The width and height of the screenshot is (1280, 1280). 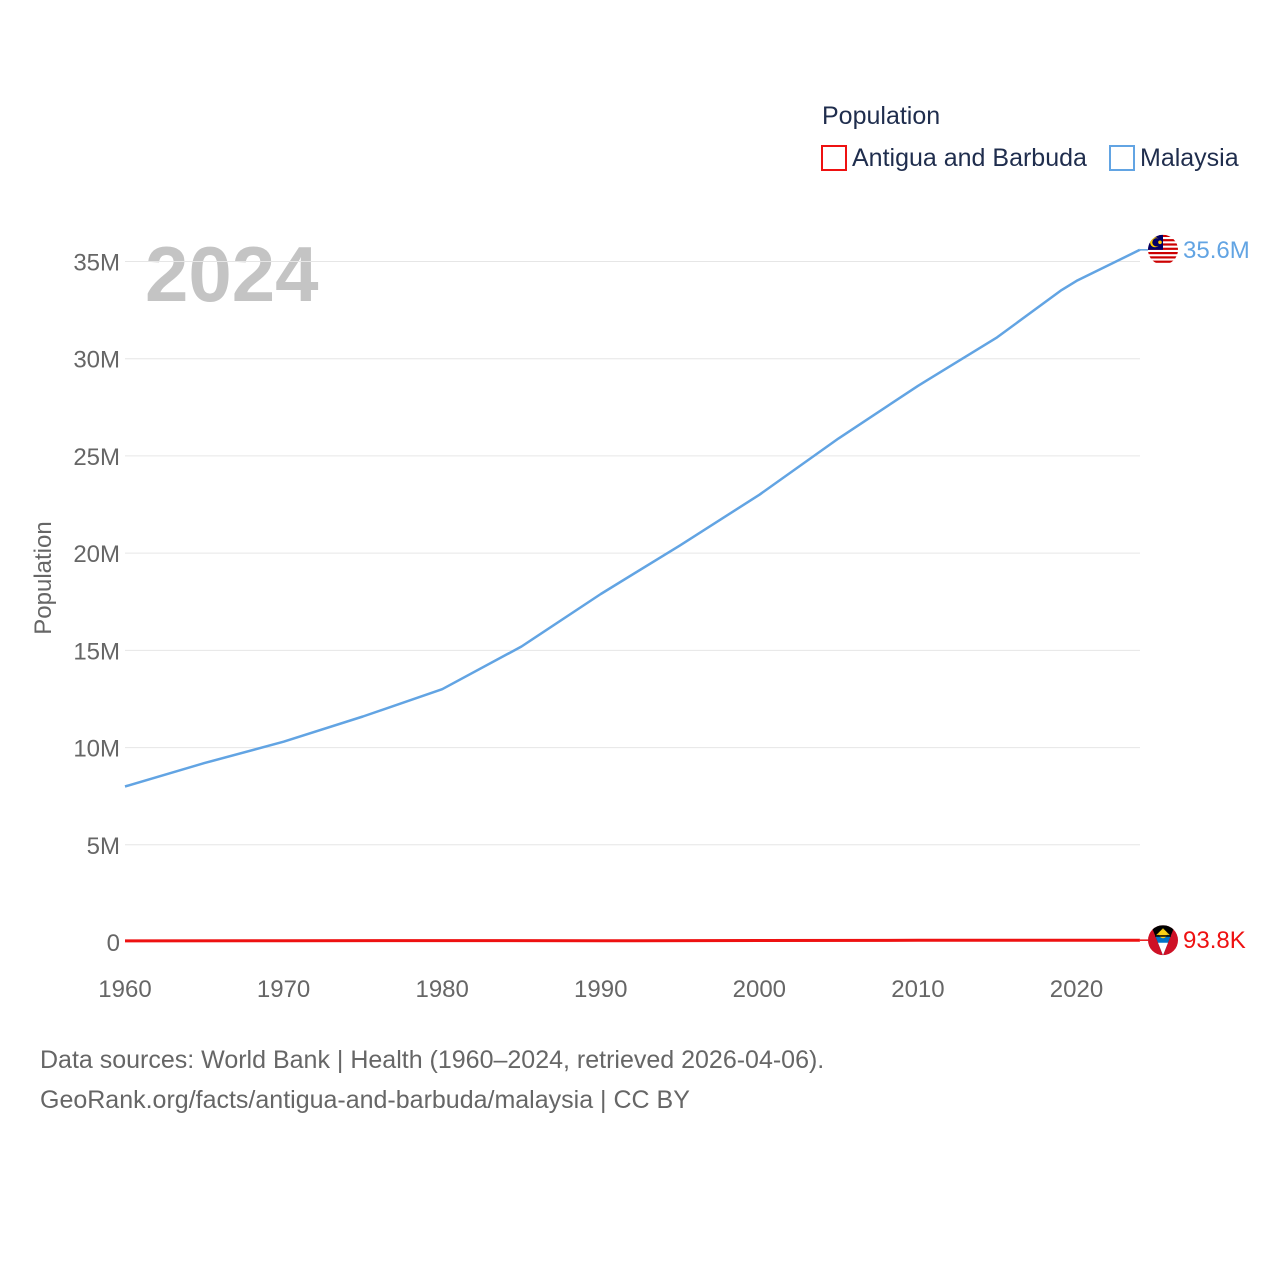 I want to click on x-tick-label: 2020, so click(x=1076, y=989).